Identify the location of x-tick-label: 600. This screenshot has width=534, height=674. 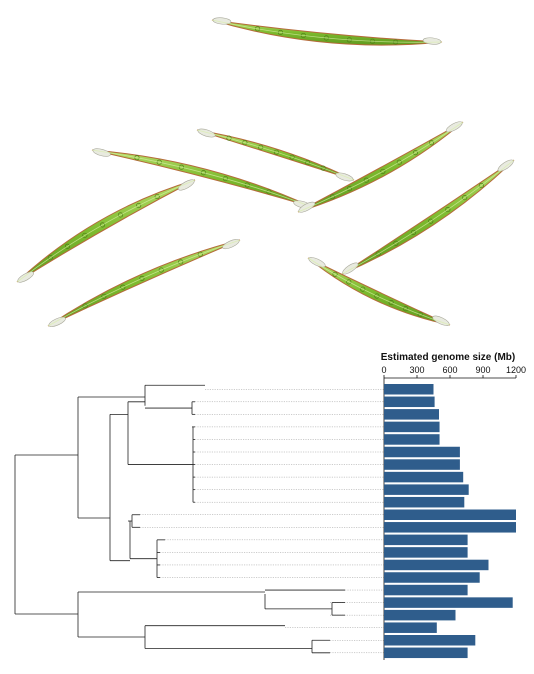
(449, 370).